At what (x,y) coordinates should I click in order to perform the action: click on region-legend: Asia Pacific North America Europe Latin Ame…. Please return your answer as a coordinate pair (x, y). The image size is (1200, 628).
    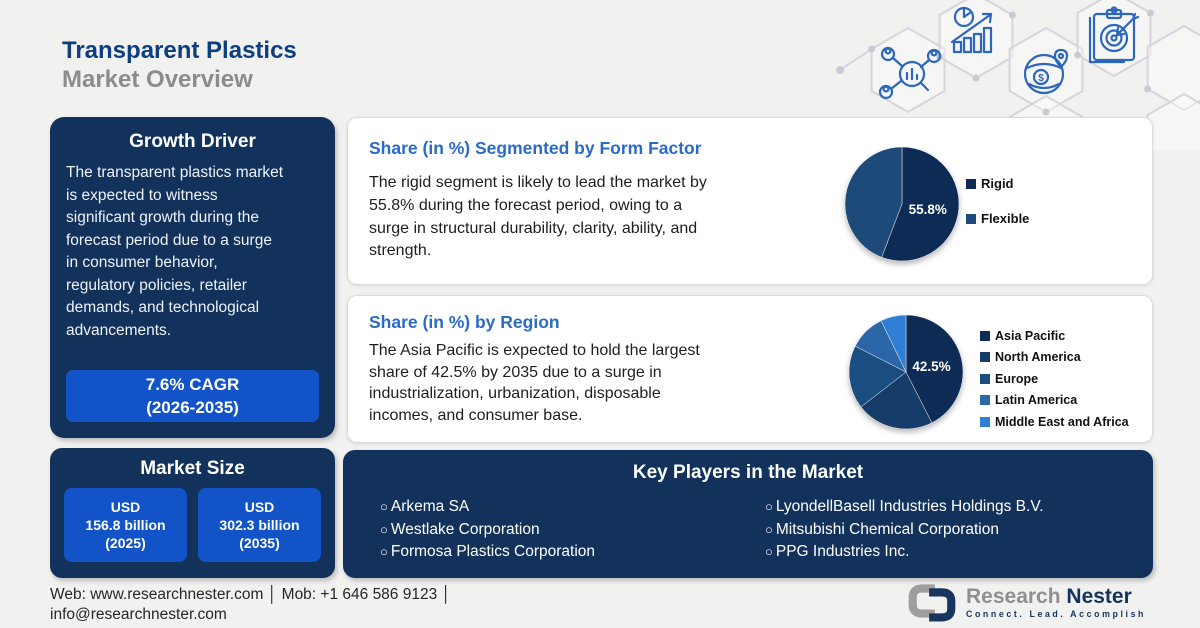
    Looking at the image, I should click on (1054, 378).